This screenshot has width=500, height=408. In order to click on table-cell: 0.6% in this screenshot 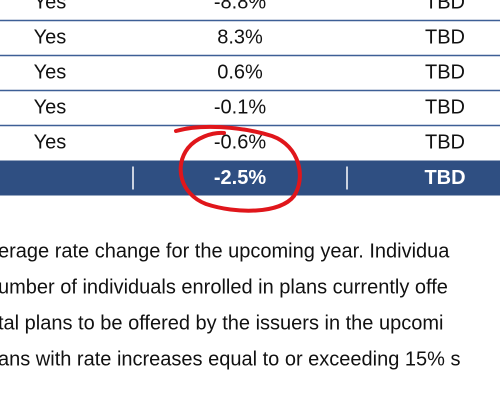, I will do `click(240, 72)`.